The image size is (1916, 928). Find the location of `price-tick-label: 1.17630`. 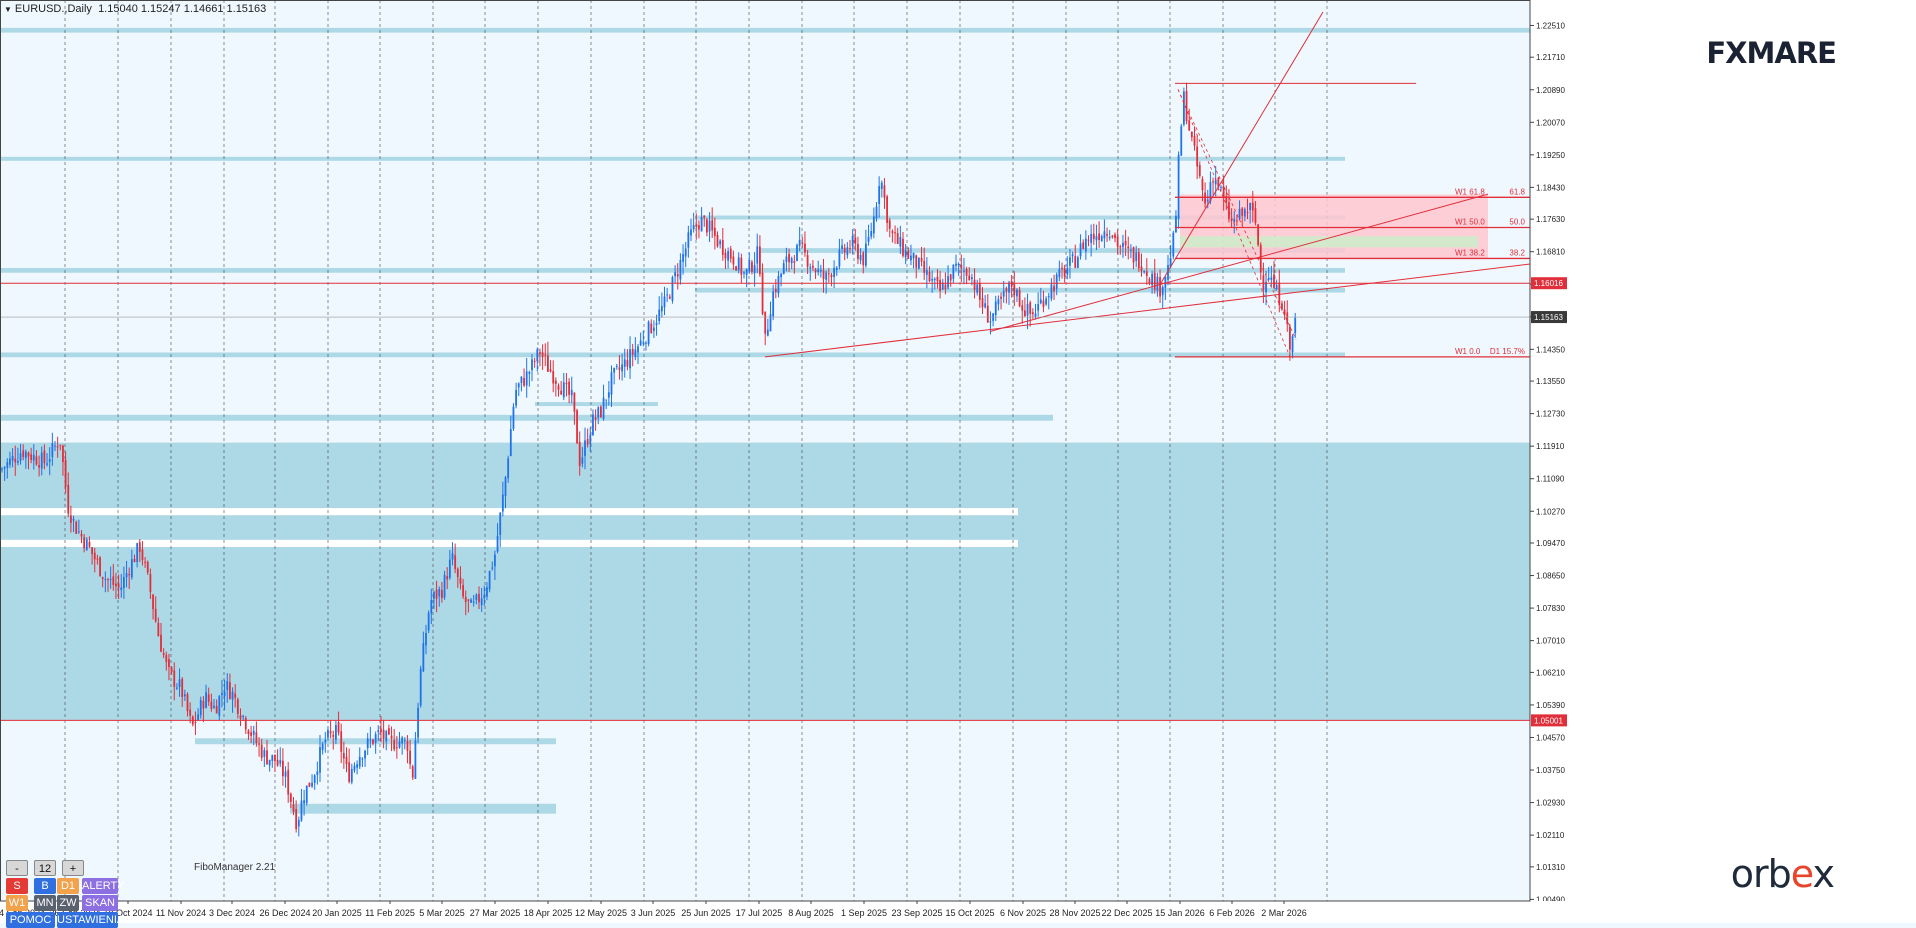

price-tick-label: 1.17630 is located at coordinates (1550, 219).